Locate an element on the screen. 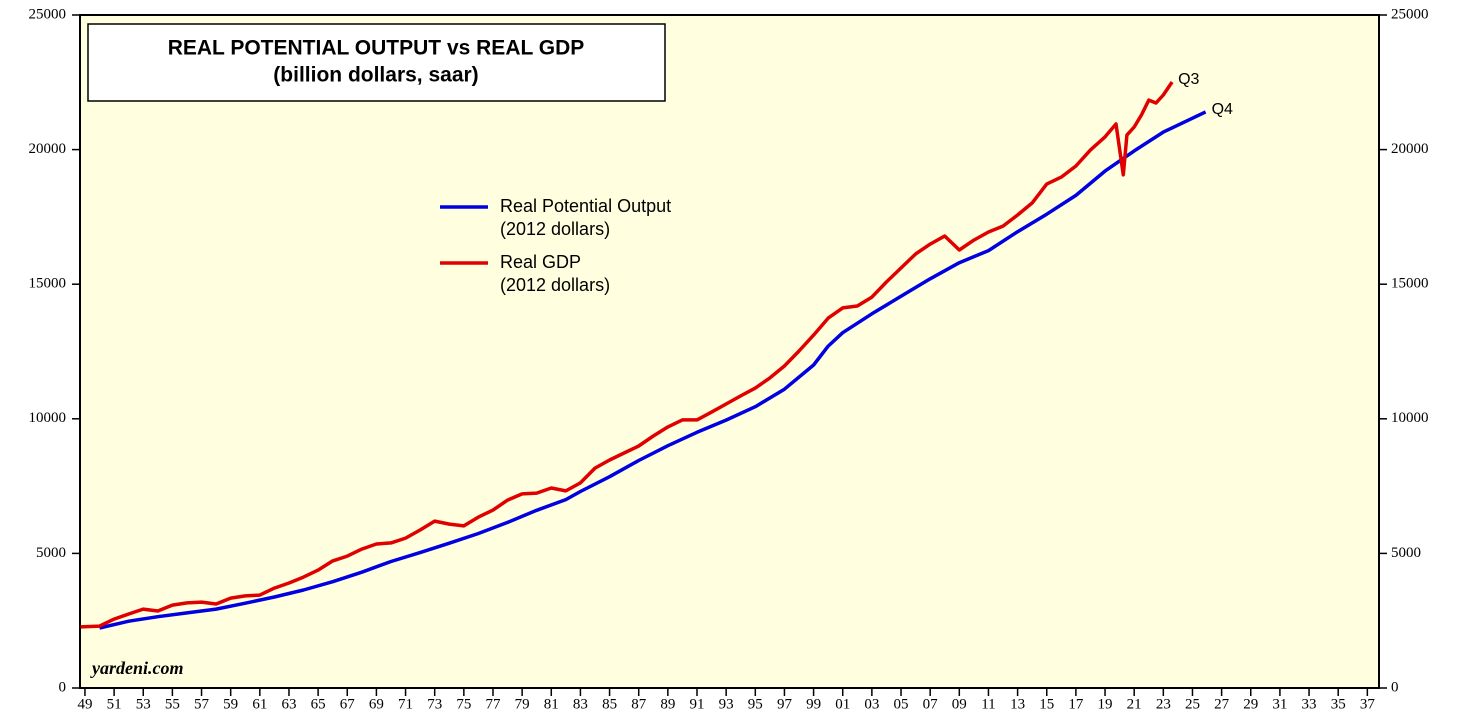  x-tick-label: 77 is located at coordinates (493, 704).